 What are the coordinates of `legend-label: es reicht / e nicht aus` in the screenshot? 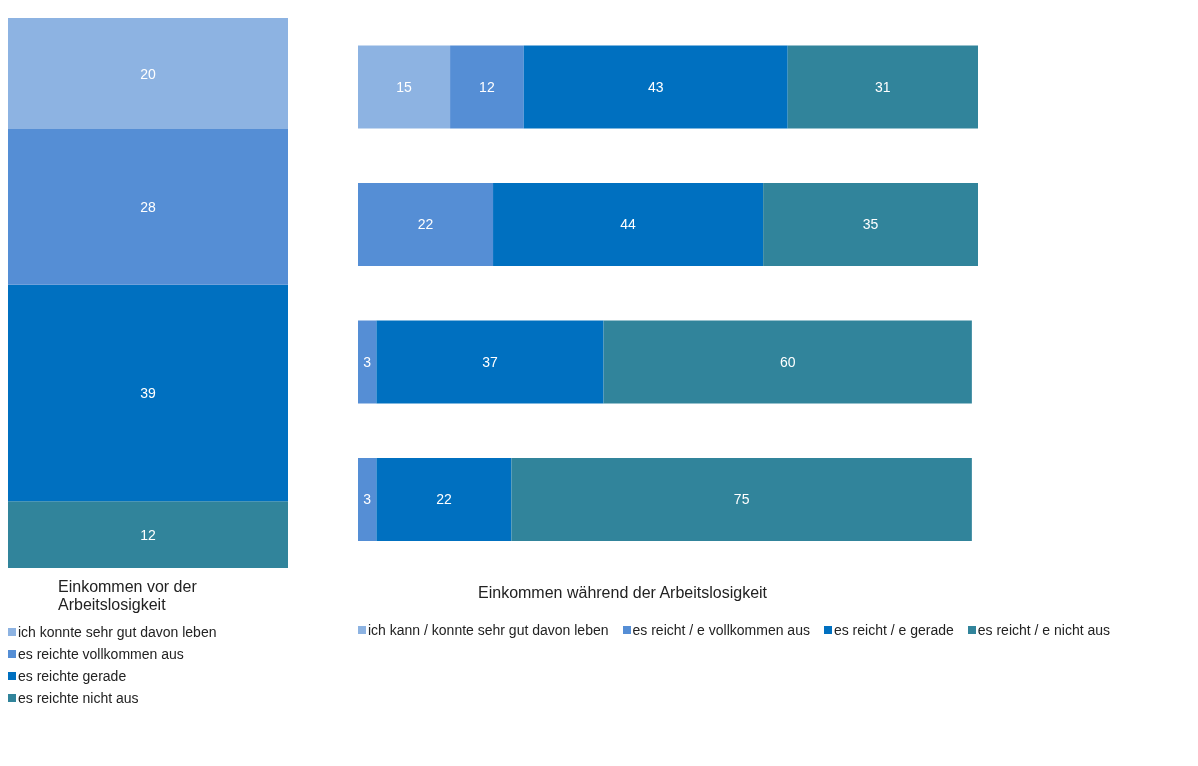 It's located at (1043, 630).